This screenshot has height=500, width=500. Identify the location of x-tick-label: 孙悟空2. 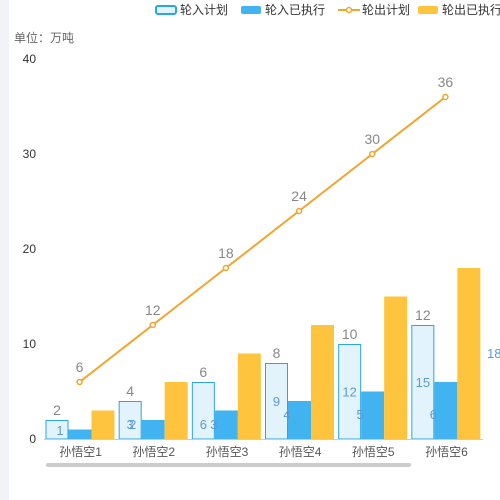
(153, 451).